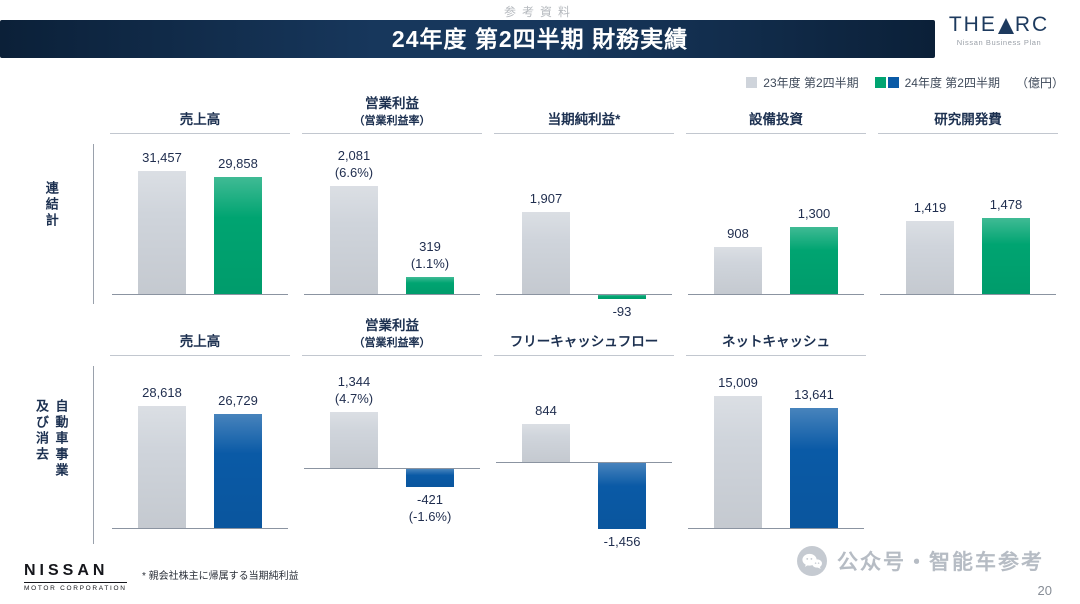 This screenshot has height=604, width=1080. I want to click on chart-revenue: 売上高 31,457 29,858, so click(200, 205).